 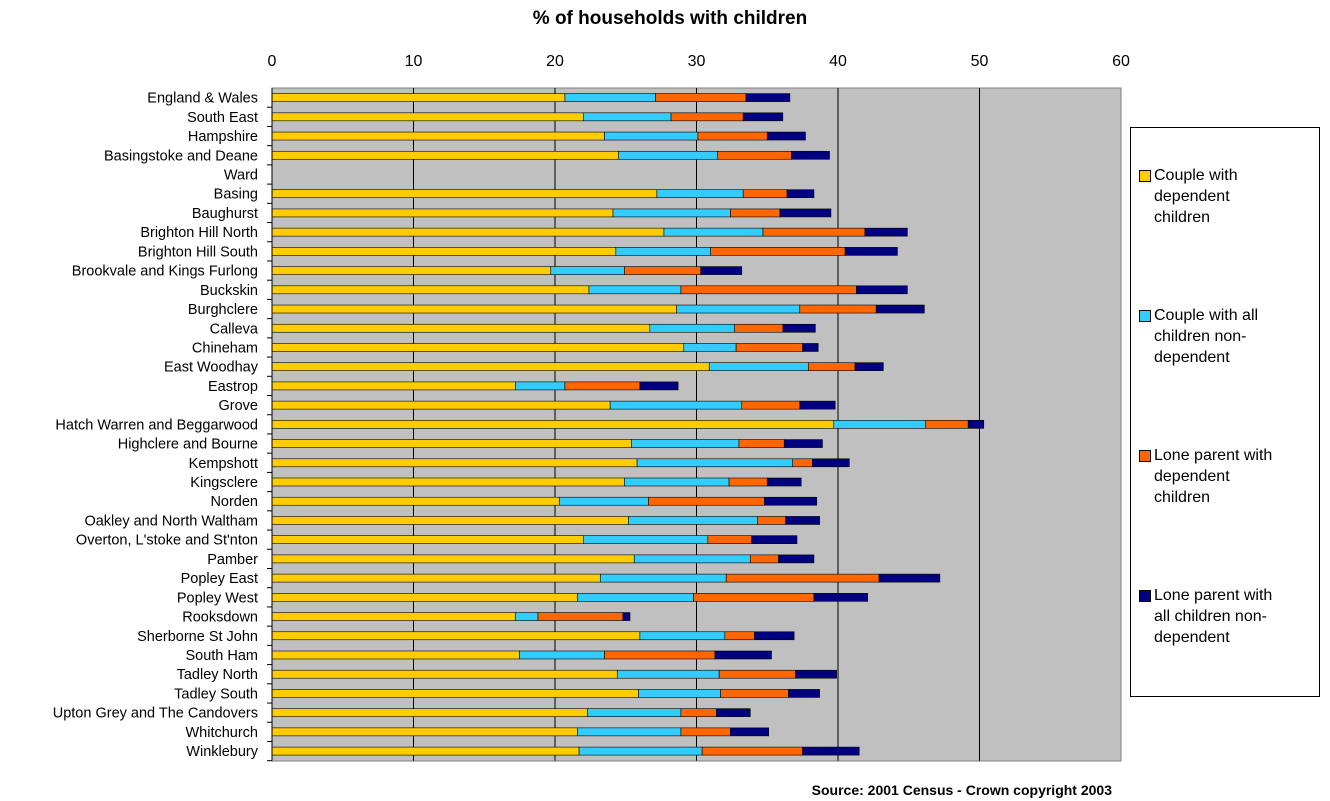 What do you see at coordinates (1196, 196) in the screenshot?
I see `legend-label: Couple with dependent children` at bounding box center [1196, 196].